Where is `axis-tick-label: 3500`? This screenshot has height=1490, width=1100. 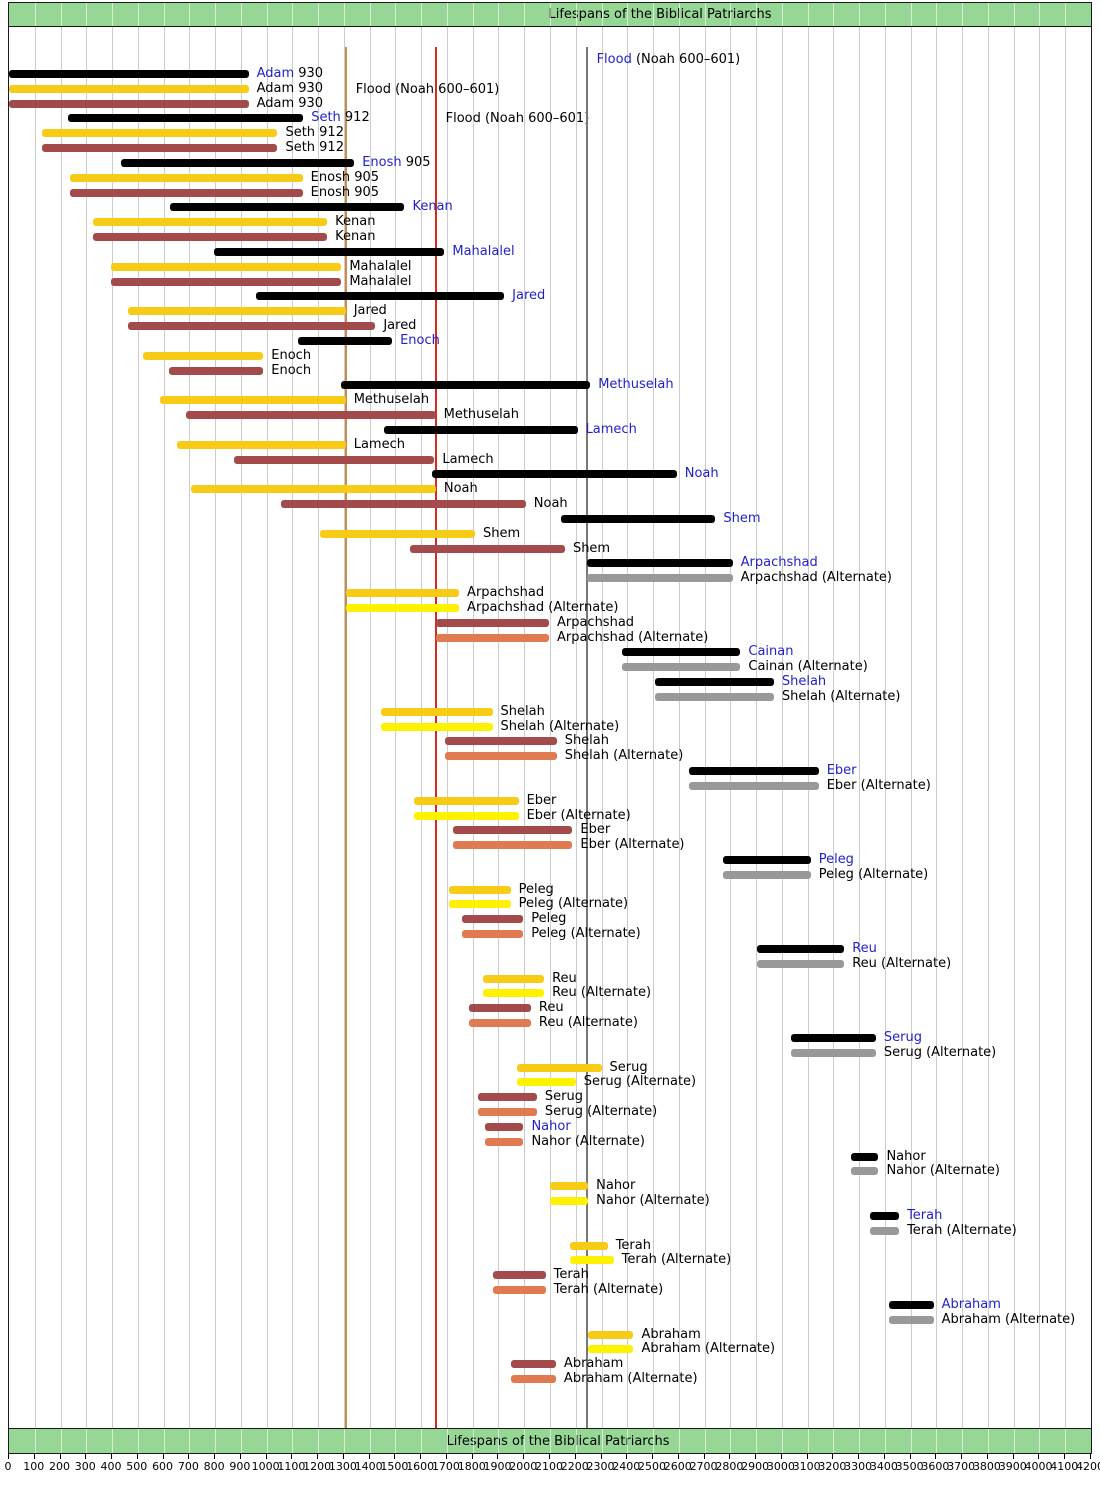
axis-tick-label: 3500 is located at coordinates (909, 1466).